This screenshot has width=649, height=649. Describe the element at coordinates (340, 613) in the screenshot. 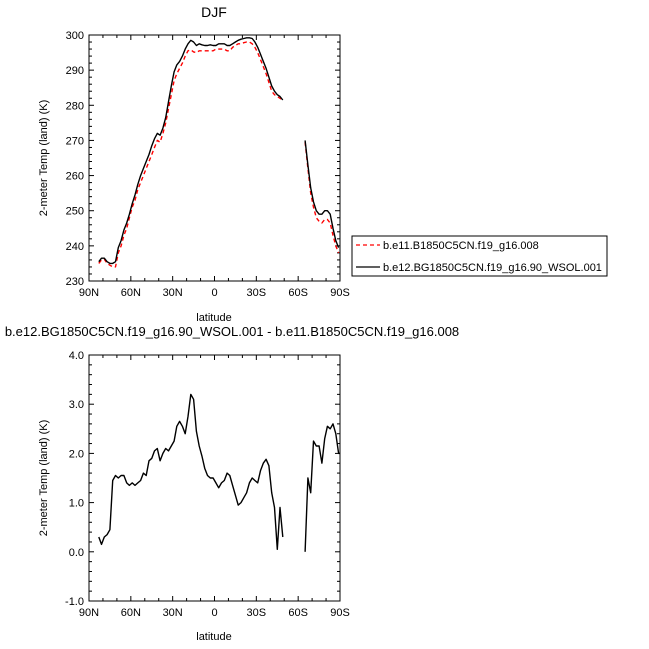

I see `bottom-x-tick-label: 90S` at that location.